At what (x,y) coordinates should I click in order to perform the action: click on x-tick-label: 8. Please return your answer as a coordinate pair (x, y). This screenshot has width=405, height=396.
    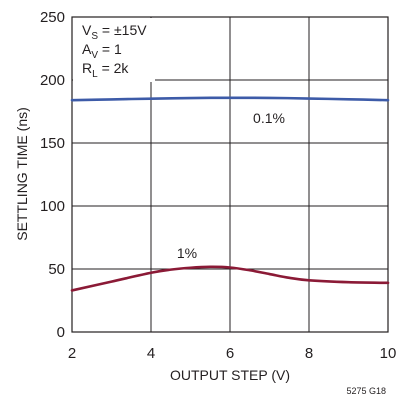
    Looking at the image, I should click on (309, 353).